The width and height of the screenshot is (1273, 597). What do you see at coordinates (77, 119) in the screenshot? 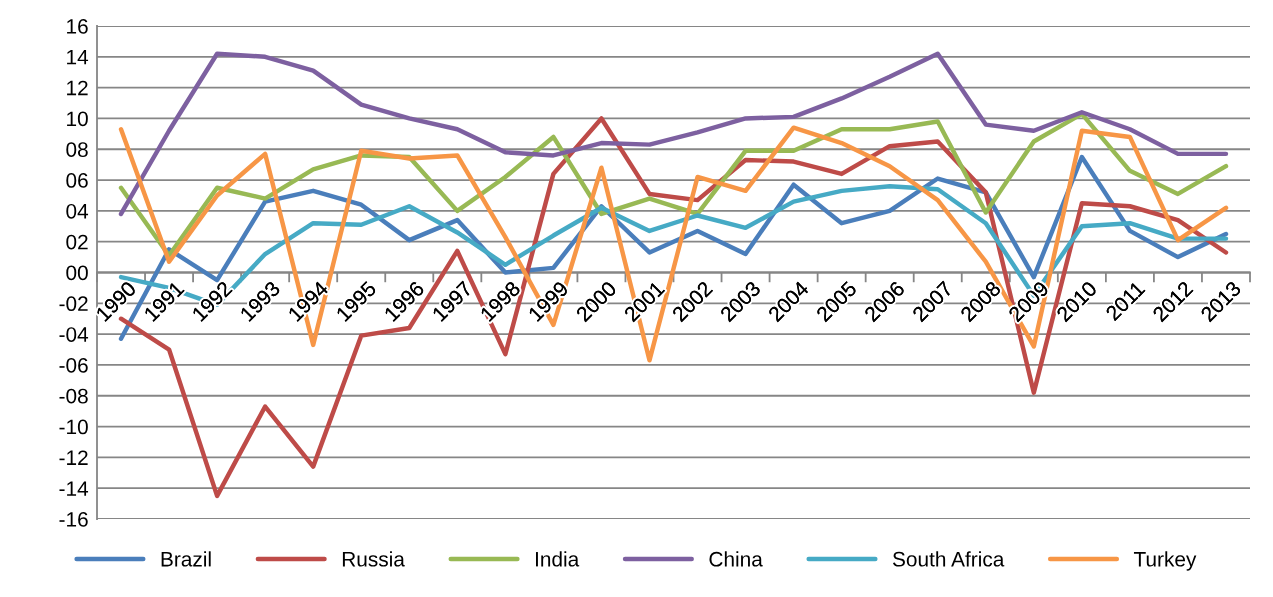
I see `y-tick-label: 10` at bounding box center [77, 119].